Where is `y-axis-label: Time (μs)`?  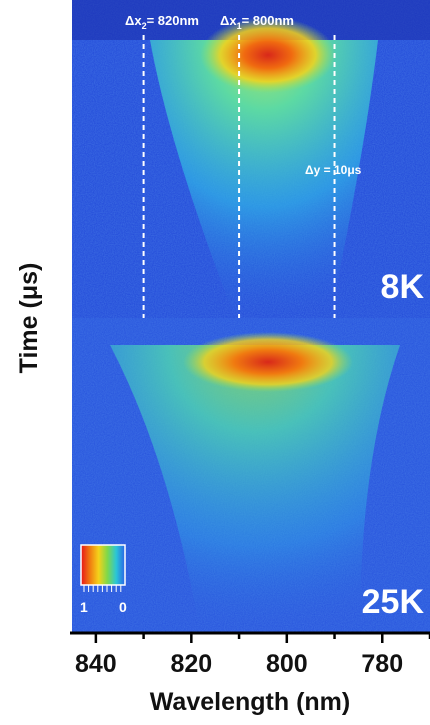 y-axis-label: Time (μs) is located at coordinates (29, 318).